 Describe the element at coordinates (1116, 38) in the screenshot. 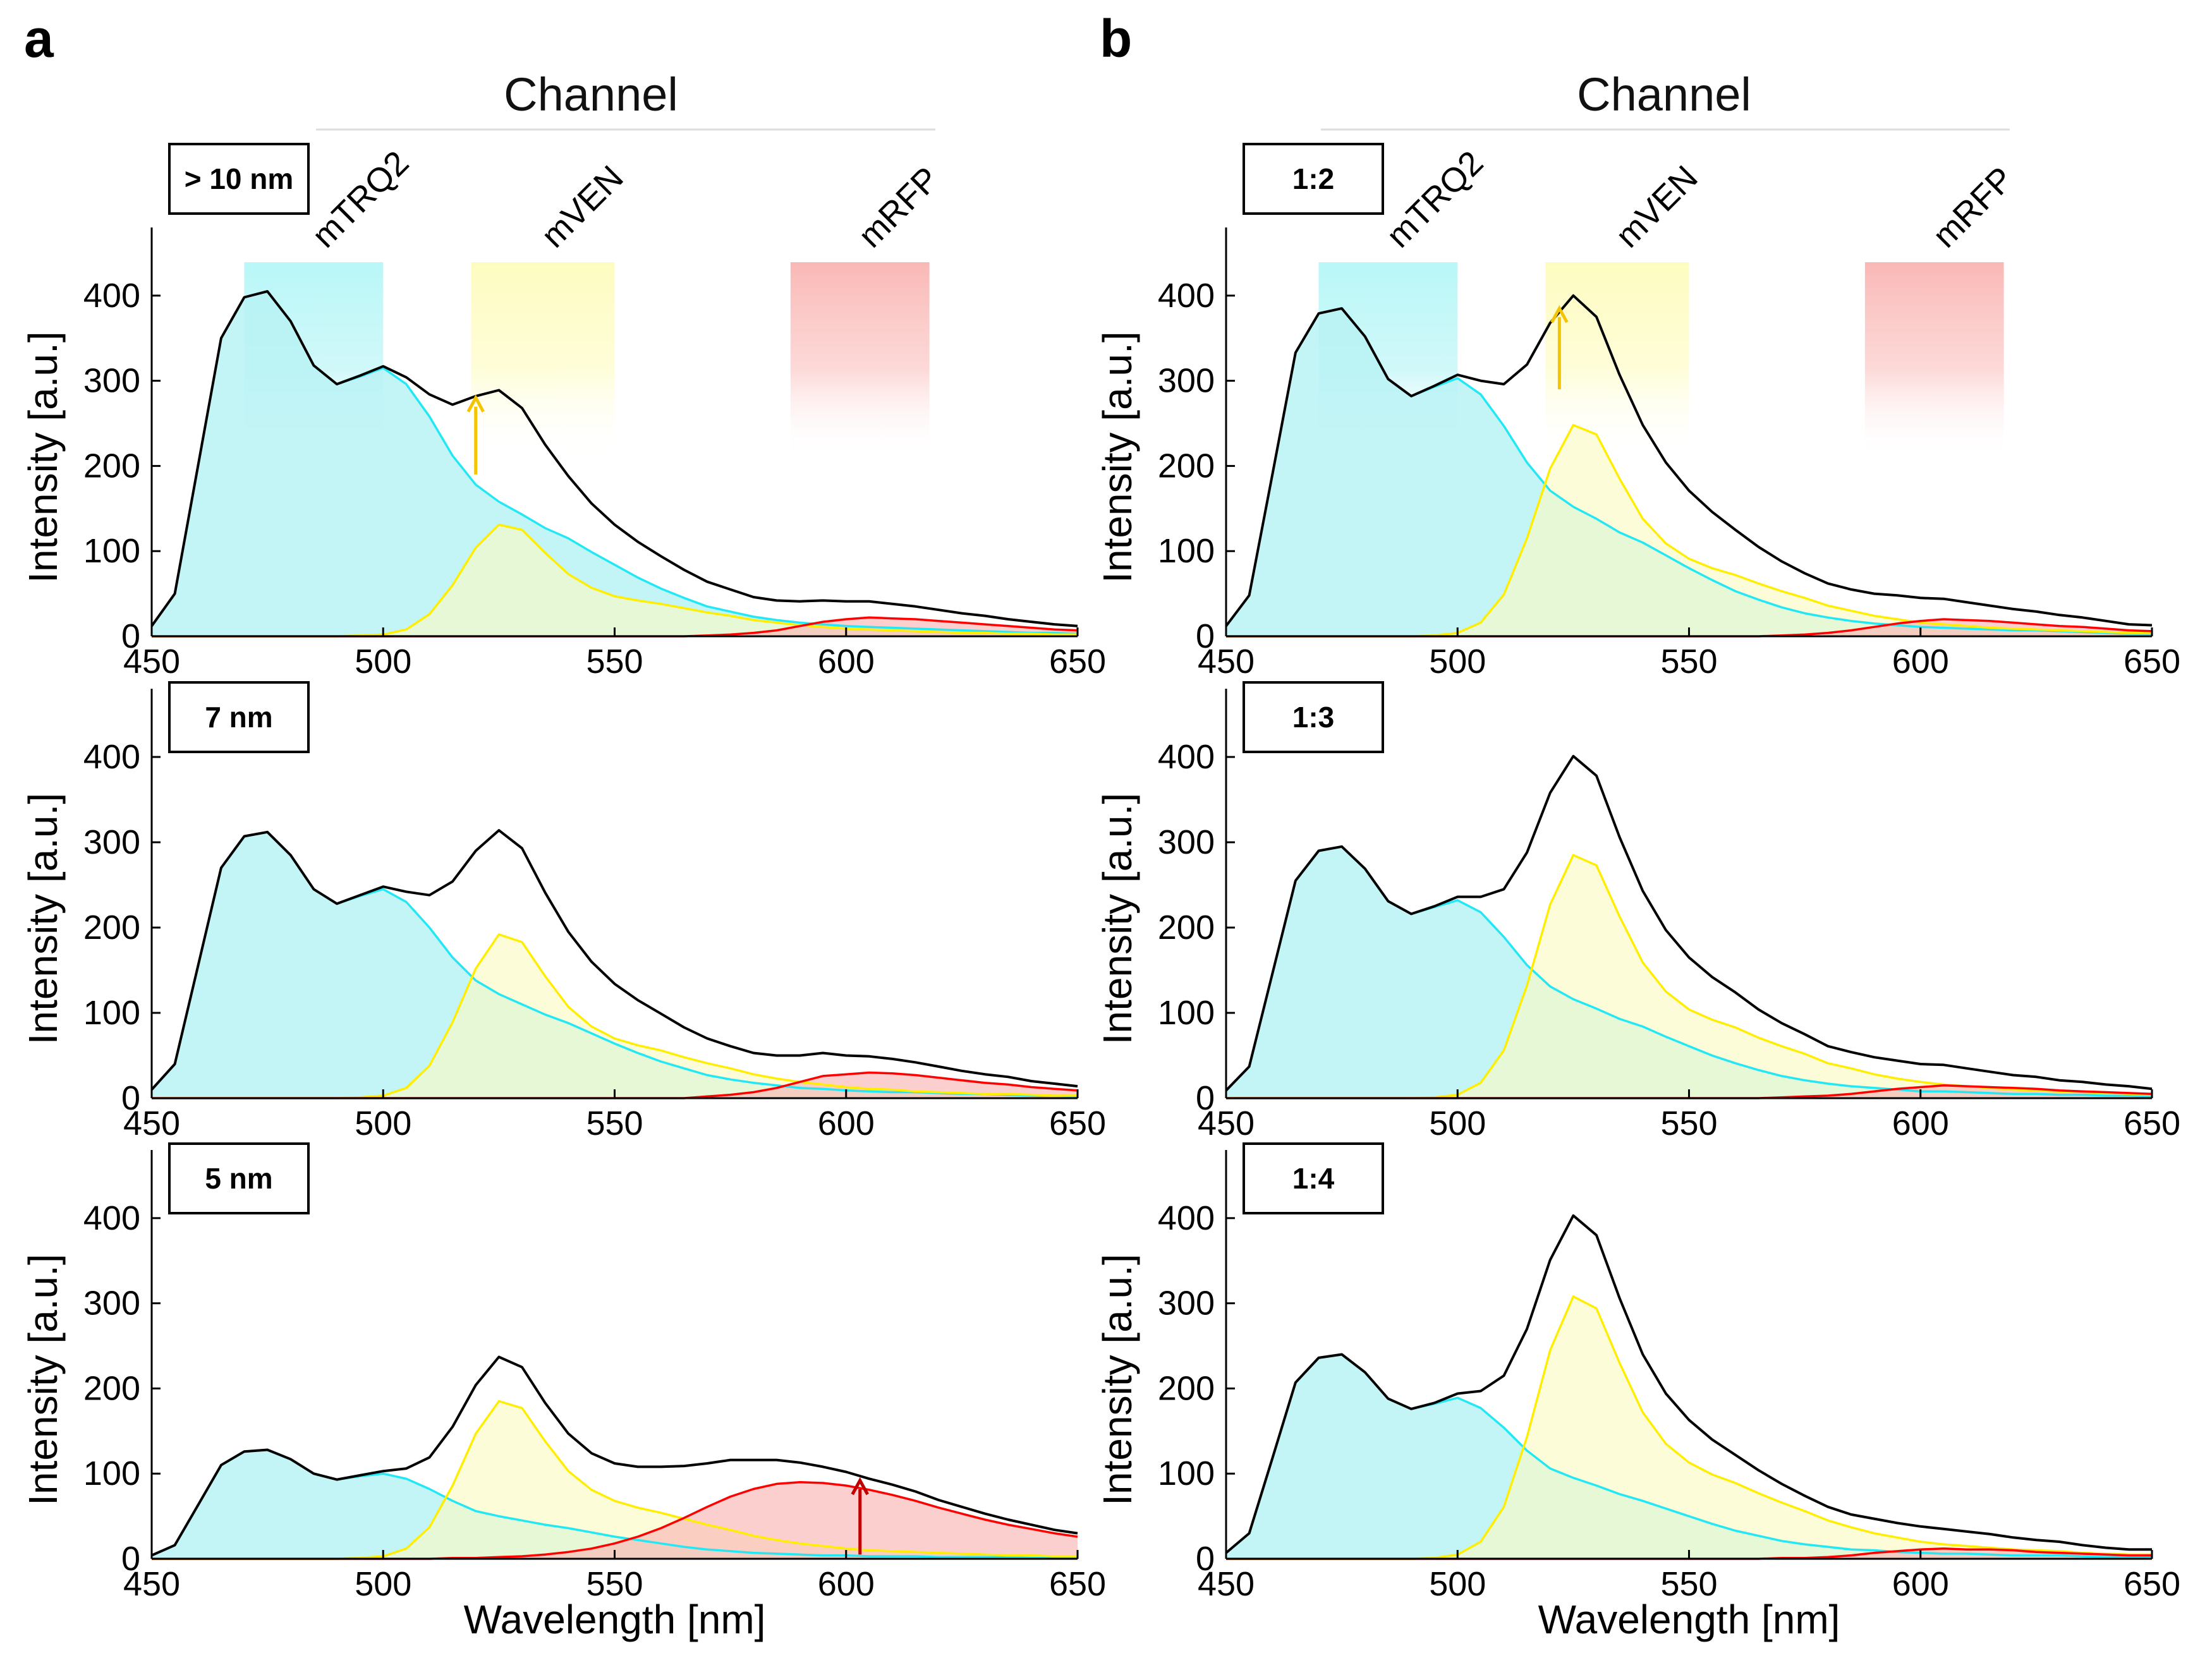

I see `panel-letter-b: b` at that location.